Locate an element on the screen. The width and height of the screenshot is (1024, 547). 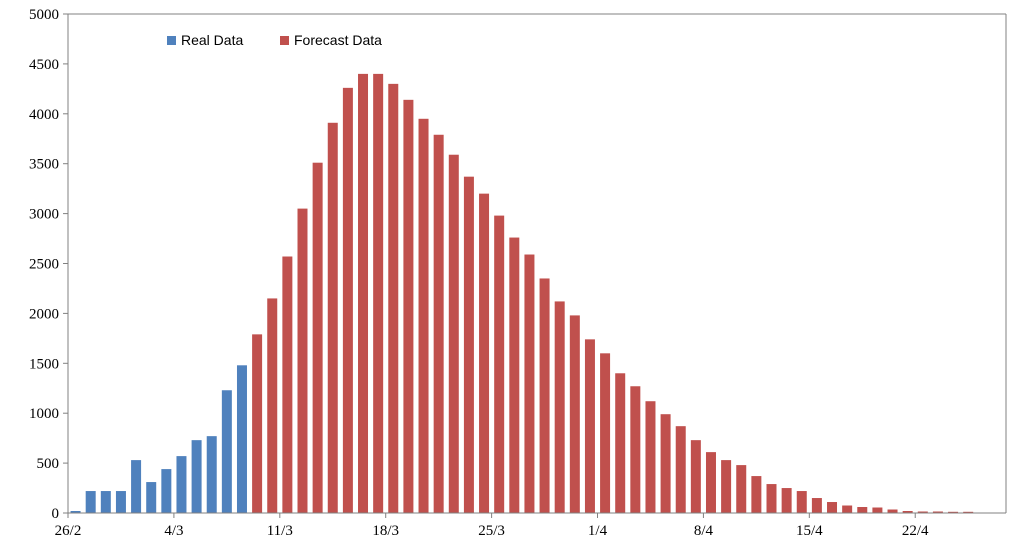
y-tick-label: 0 is located at coordinates (56, 514).